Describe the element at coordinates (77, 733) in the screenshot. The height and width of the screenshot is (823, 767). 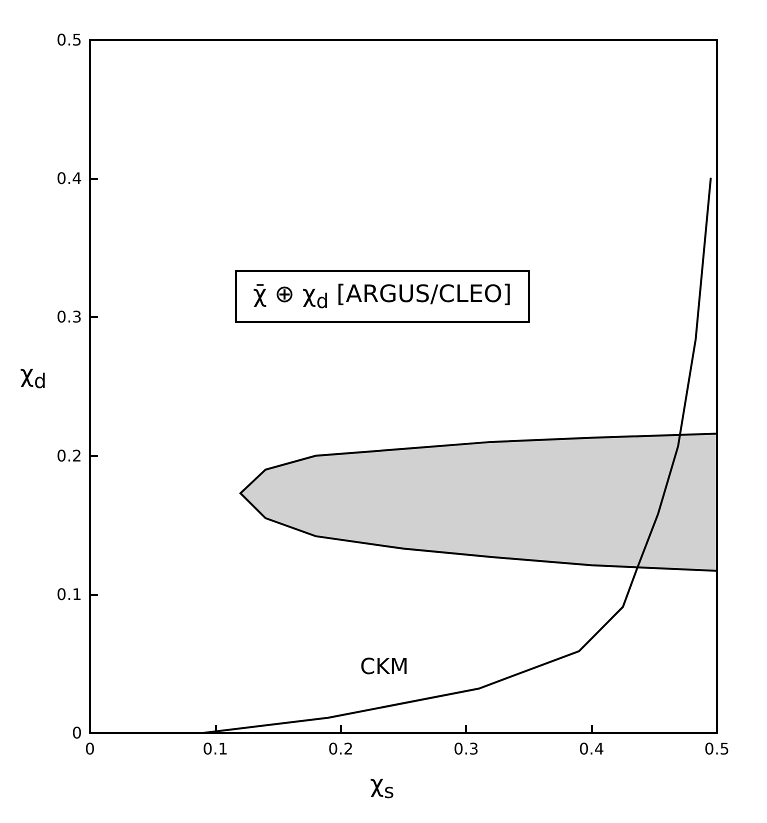
I see `y-tick-label: 0` at that location.